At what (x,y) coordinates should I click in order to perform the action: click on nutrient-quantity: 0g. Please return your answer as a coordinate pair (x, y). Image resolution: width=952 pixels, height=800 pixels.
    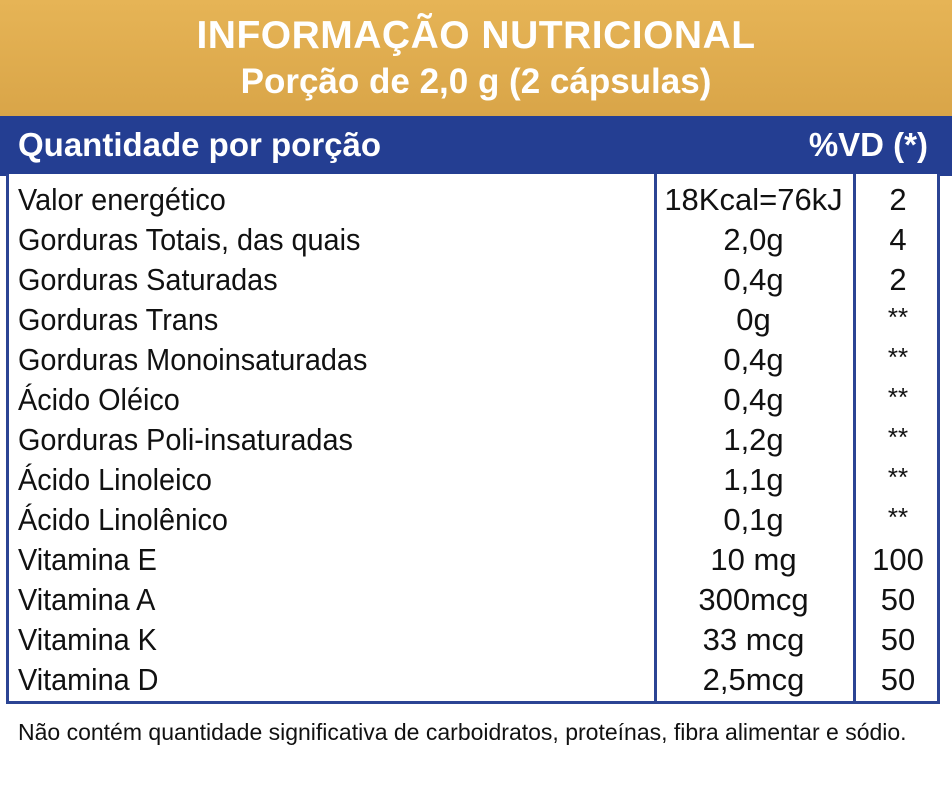
    Looking at the image, I should click on (753, 319).